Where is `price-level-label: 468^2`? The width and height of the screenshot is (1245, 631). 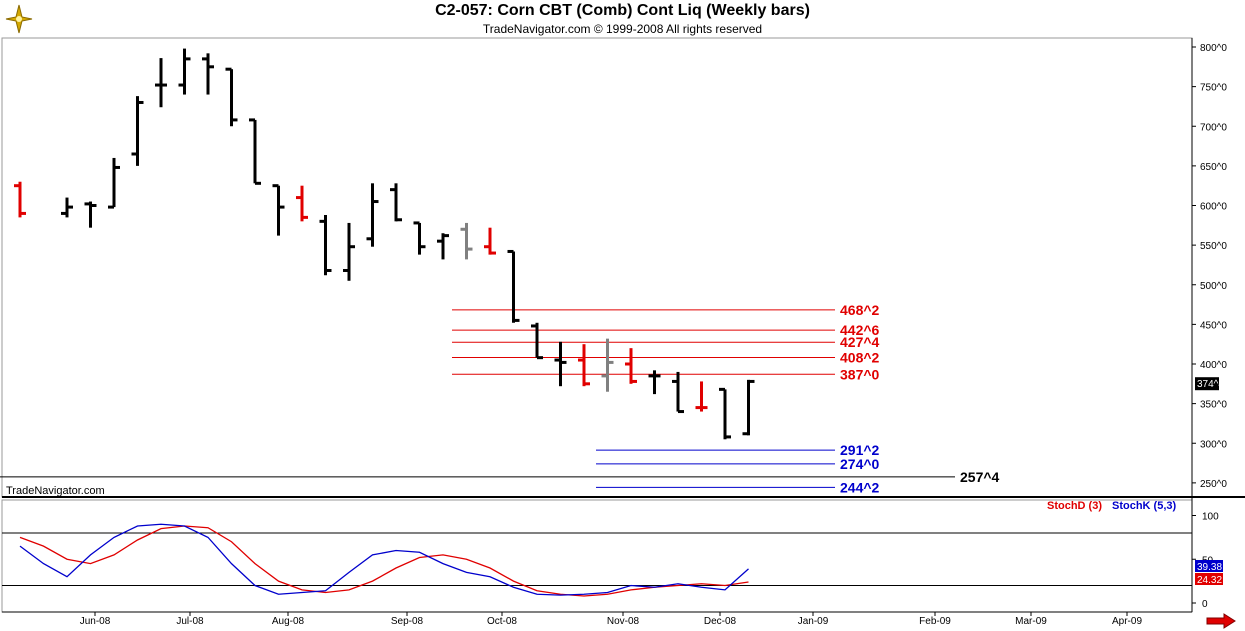 price-level-label: 468^2 is located at coordinates (860, 310).